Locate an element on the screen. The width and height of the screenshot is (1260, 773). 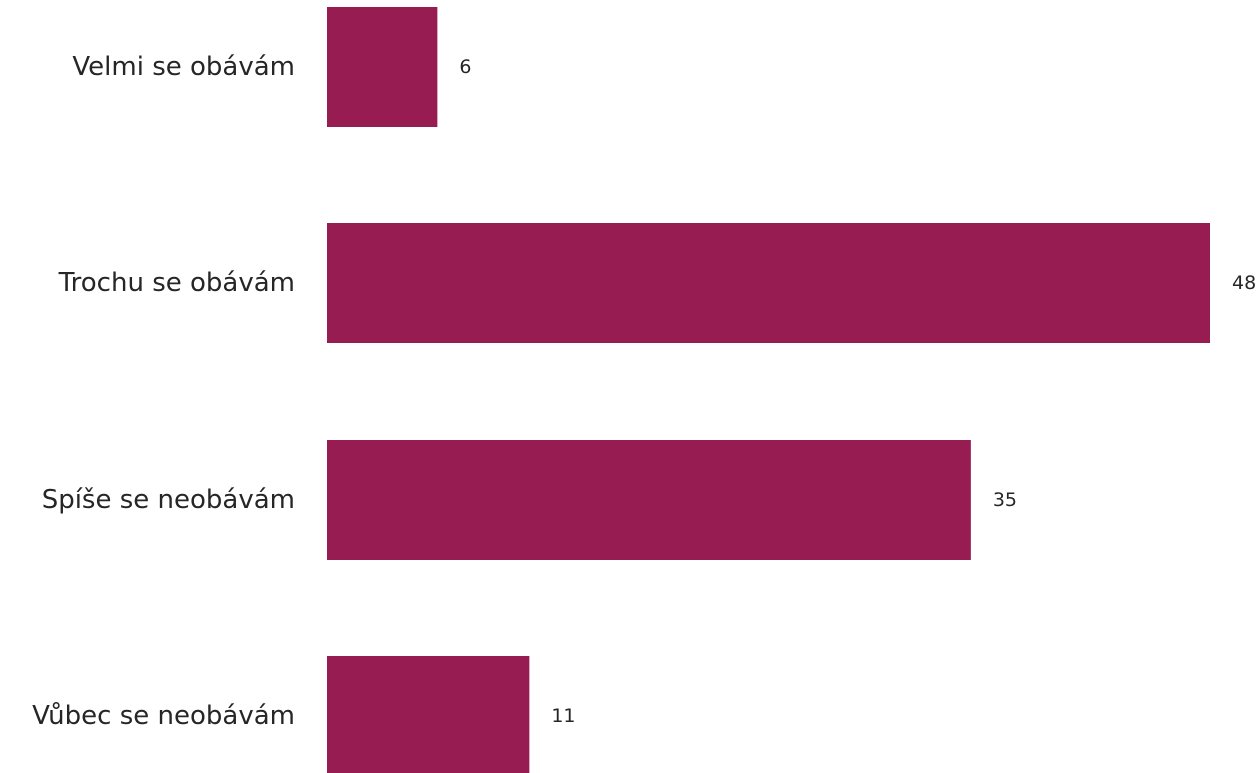
value-label-0: 6 is located at coordinates (465, 67).